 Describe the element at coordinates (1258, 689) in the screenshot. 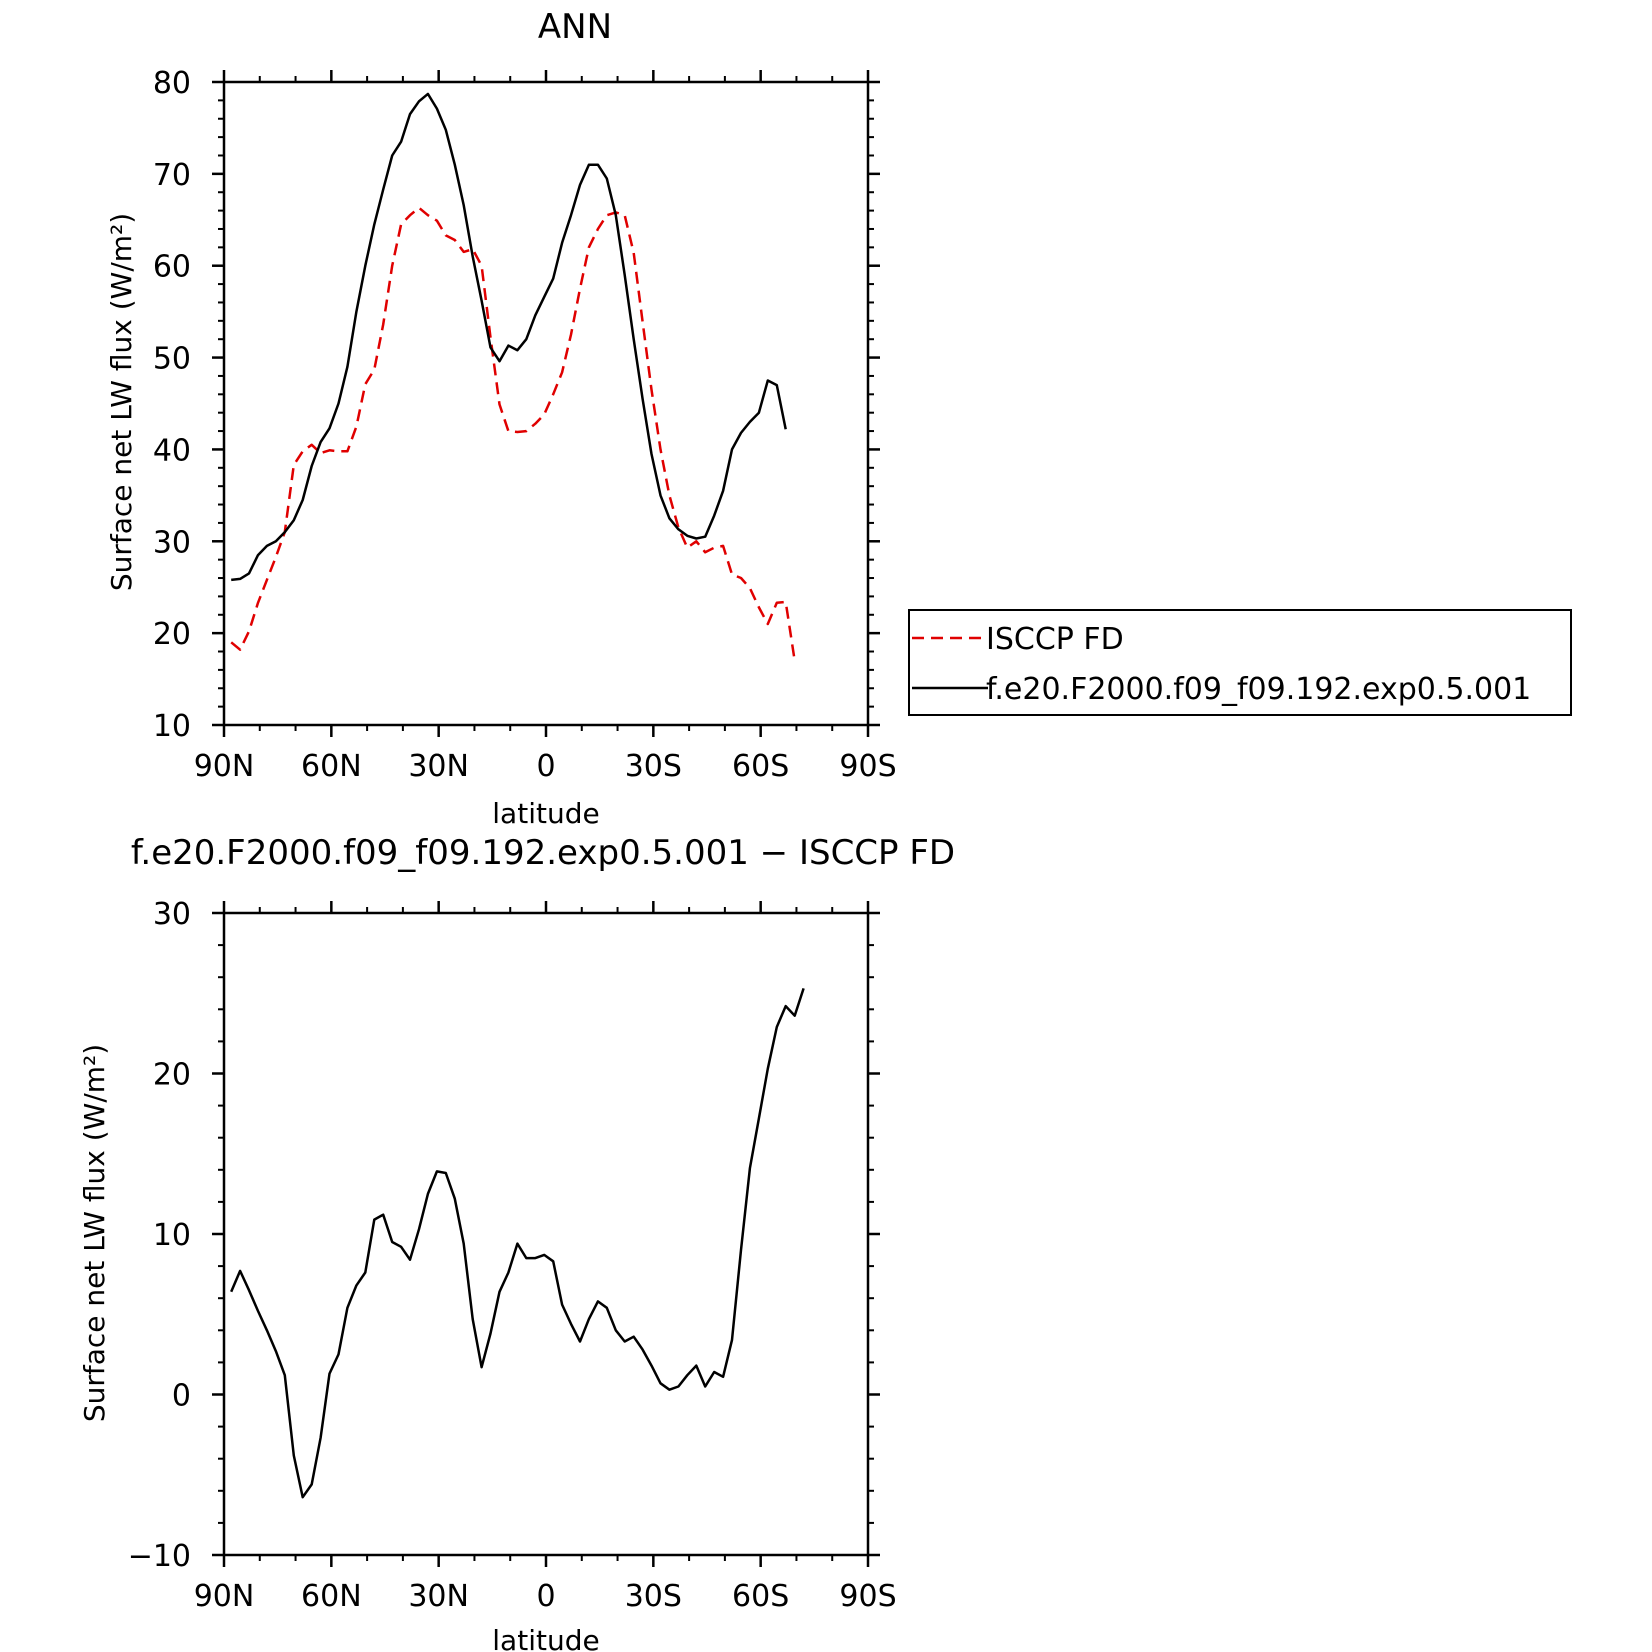

I see `legend-label-model: f.e20.F2000.f09_f09.192.exp0.5.001` at that location.